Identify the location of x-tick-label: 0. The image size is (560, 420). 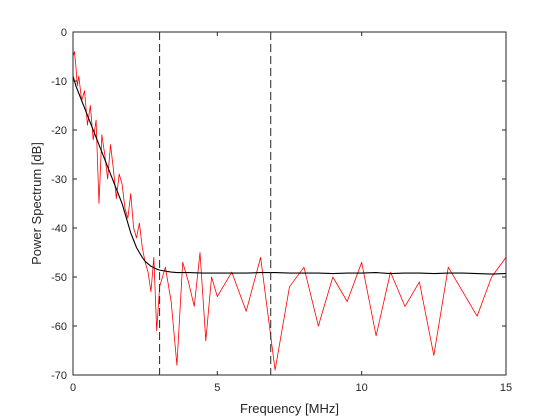
(73, 388).